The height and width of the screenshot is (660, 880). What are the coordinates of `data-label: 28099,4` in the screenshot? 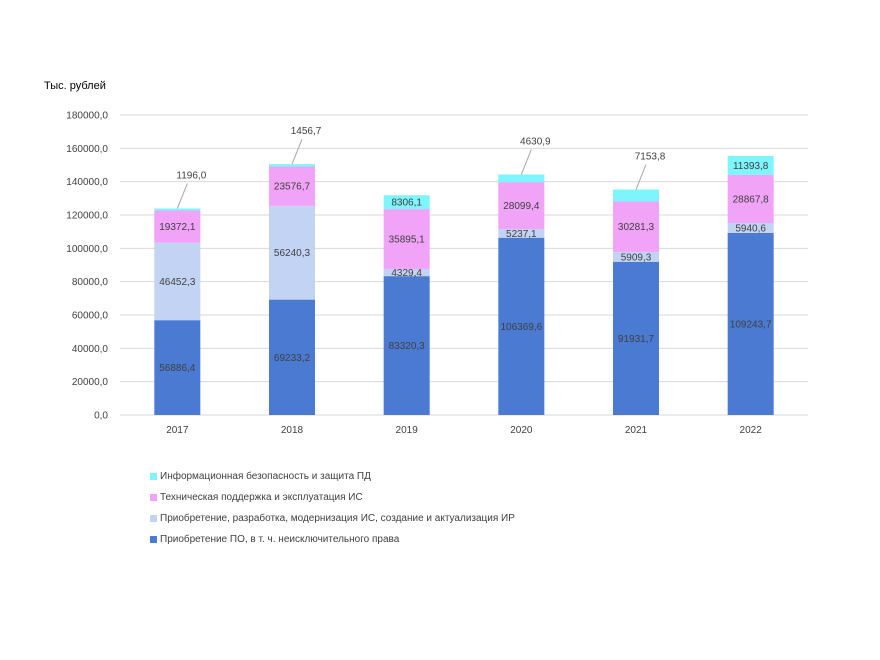 It's located at (521, 206).